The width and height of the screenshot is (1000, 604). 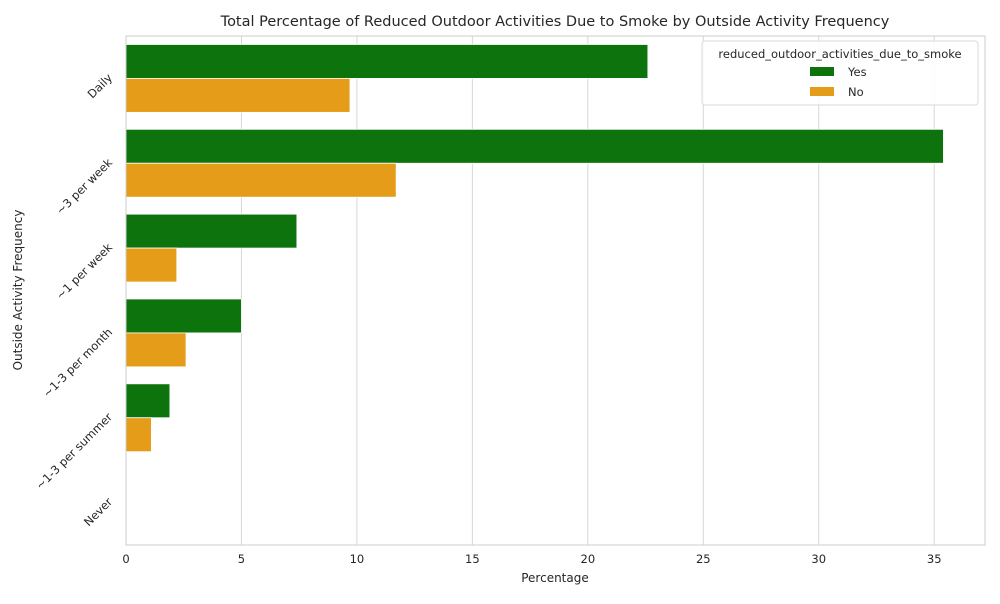 What do you see at coordinates (531, 559) in the screenshot?
I see `x-tick-labels: 0 5 10 15 20 25 30 35` at bounding box center [531, 559].